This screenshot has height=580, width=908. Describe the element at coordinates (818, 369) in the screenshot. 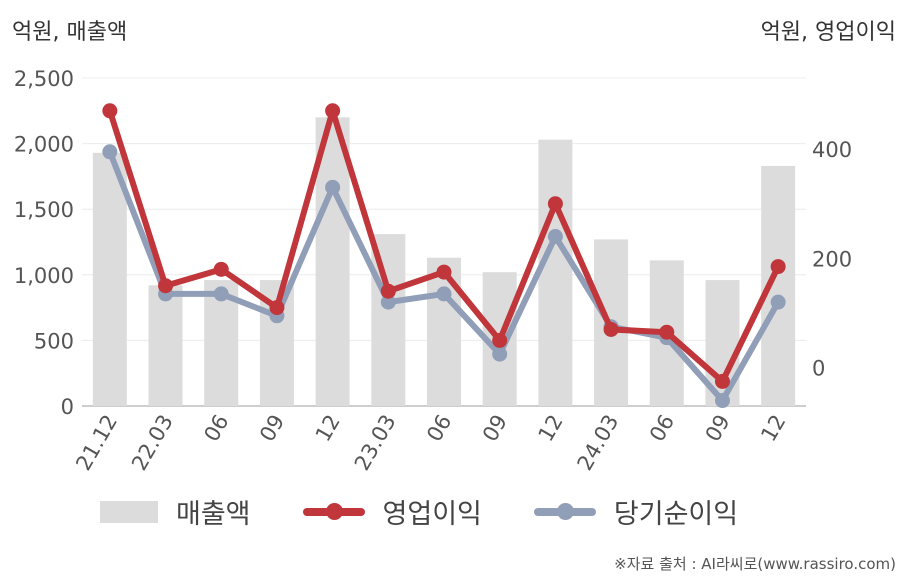

I see `right-tick-label: 0` at that location.